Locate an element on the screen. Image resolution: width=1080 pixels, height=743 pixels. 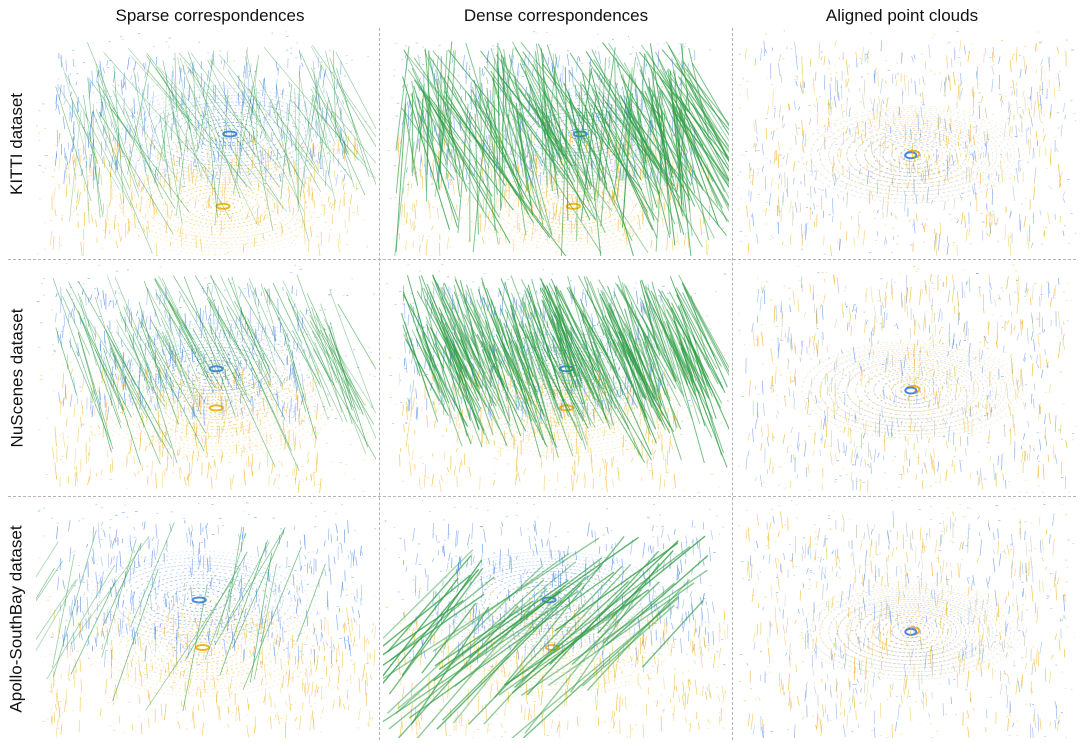
panel-kitti-aligned is located at coordinates (906, 143).